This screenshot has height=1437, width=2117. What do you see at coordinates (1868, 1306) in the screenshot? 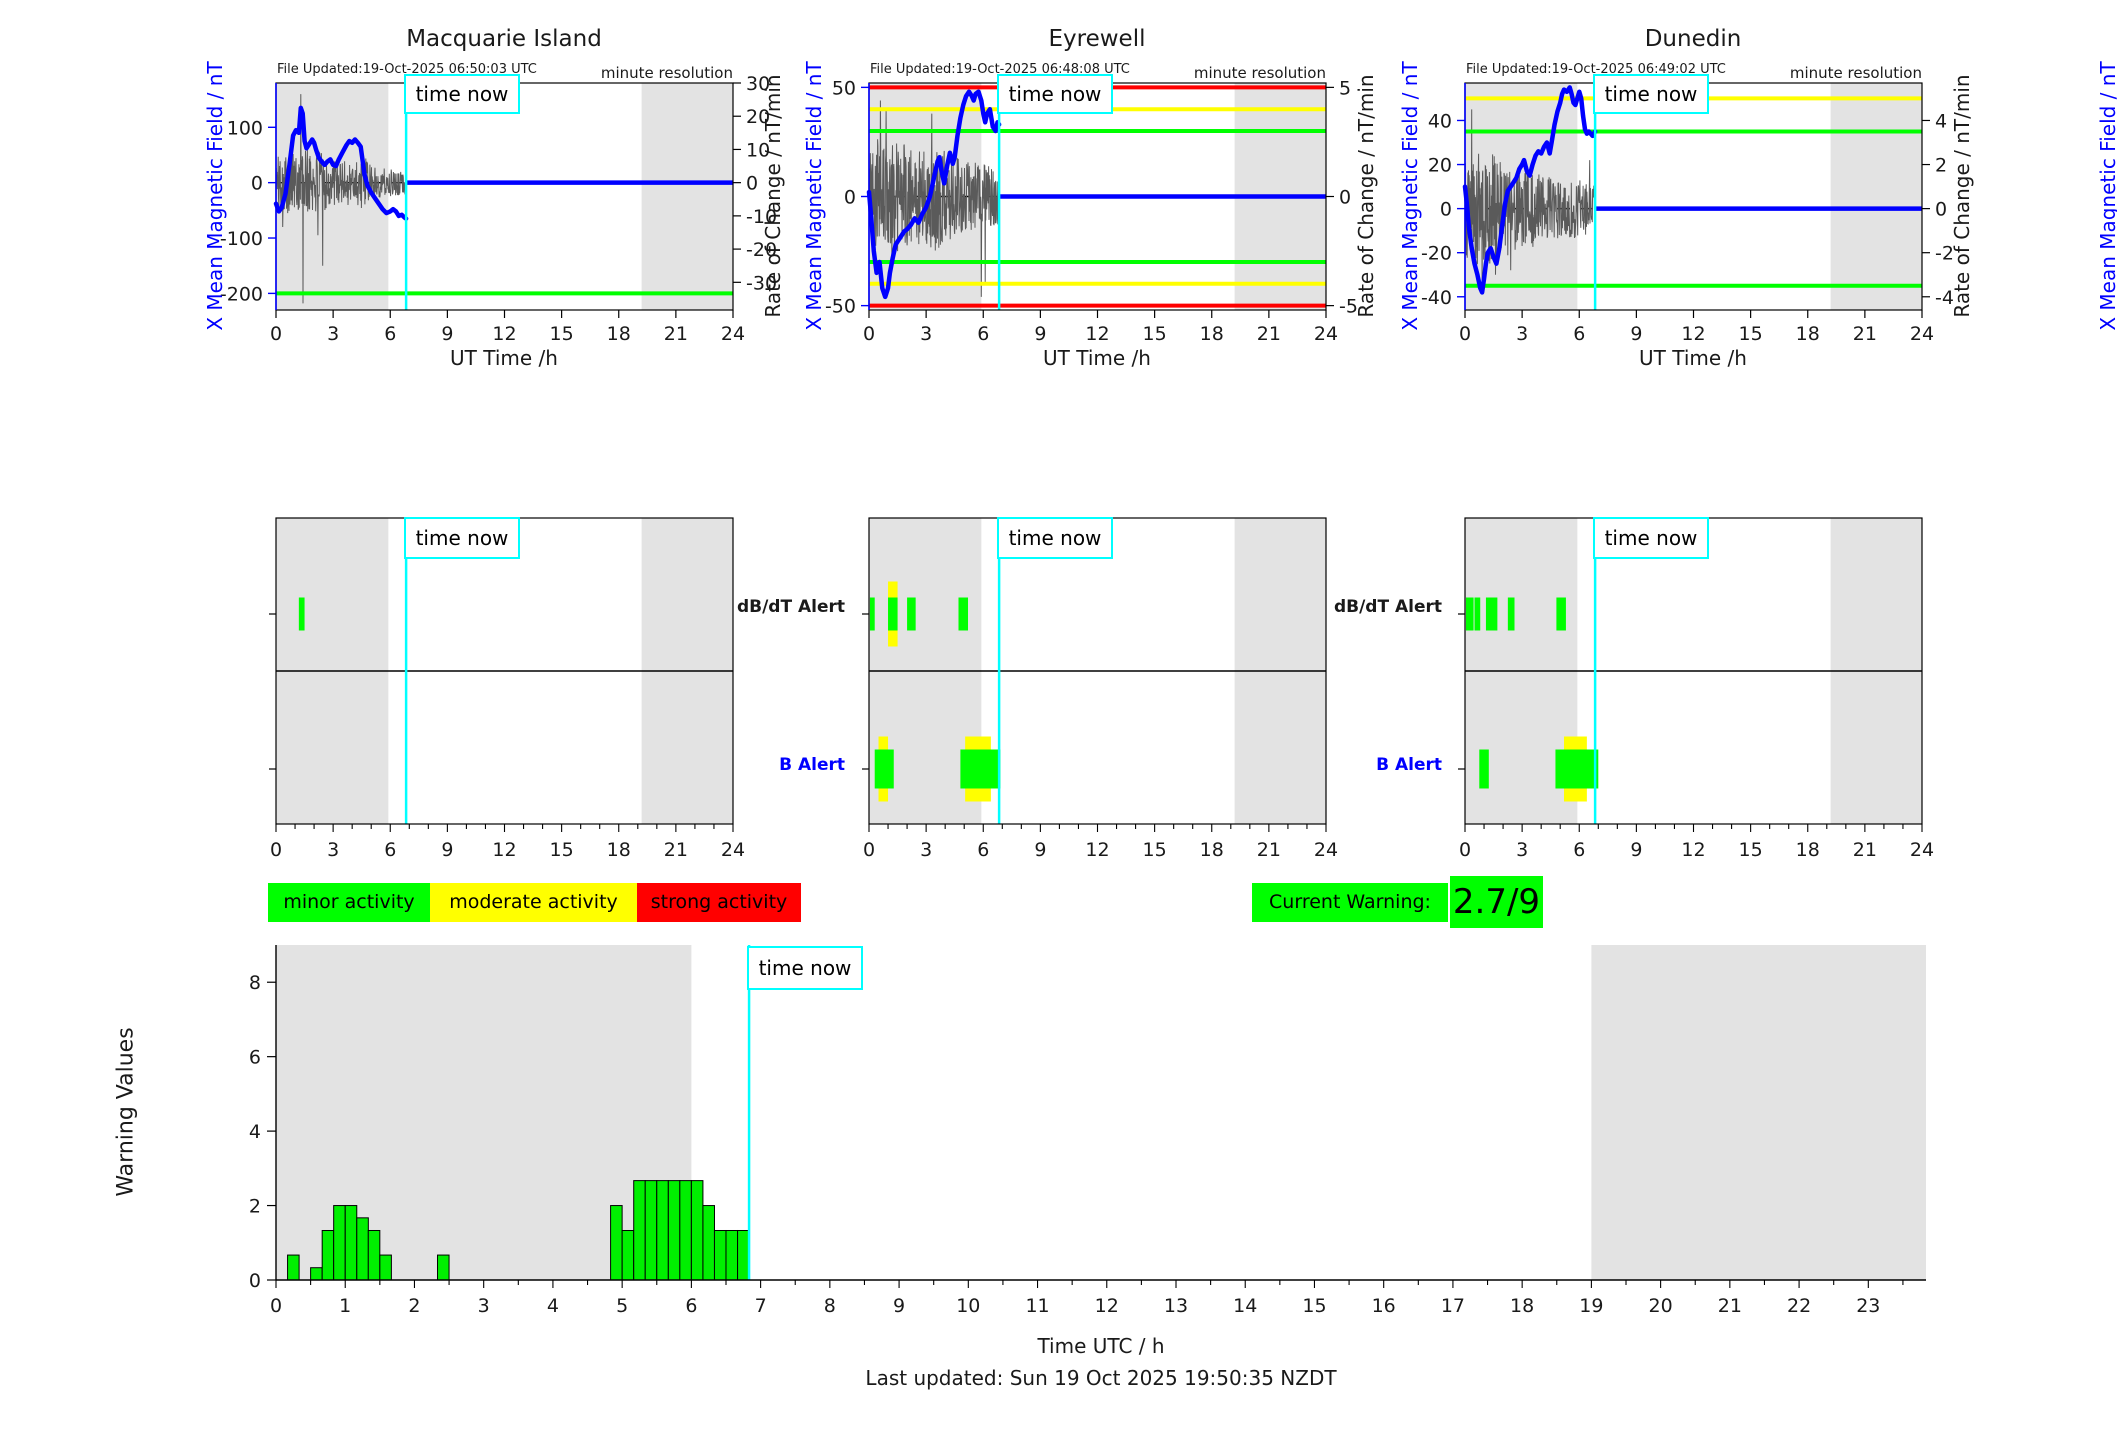
I see `svg-text: 23` at bounding box center [1868, 1306].